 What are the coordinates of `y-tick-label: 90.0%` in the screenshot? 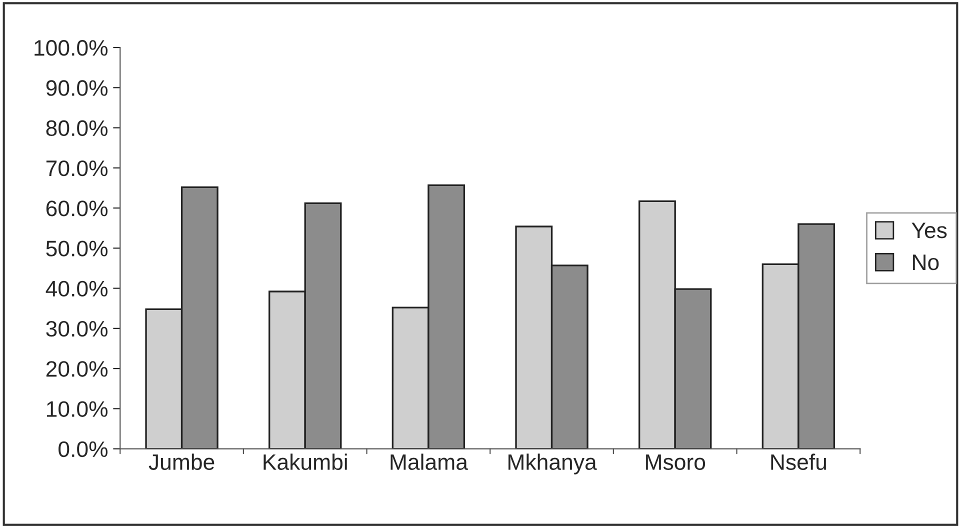 It's located at (77, 88).